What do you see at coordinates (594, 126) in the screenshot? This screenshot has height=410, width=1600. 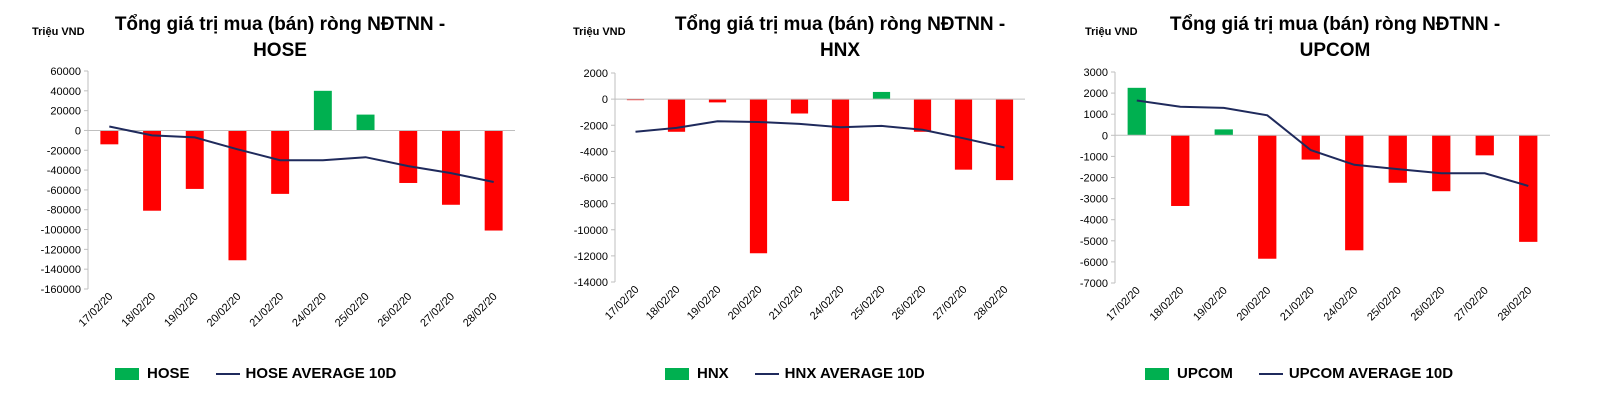 I see `y-tick-label: -2000` at bounding box center [594, 126].